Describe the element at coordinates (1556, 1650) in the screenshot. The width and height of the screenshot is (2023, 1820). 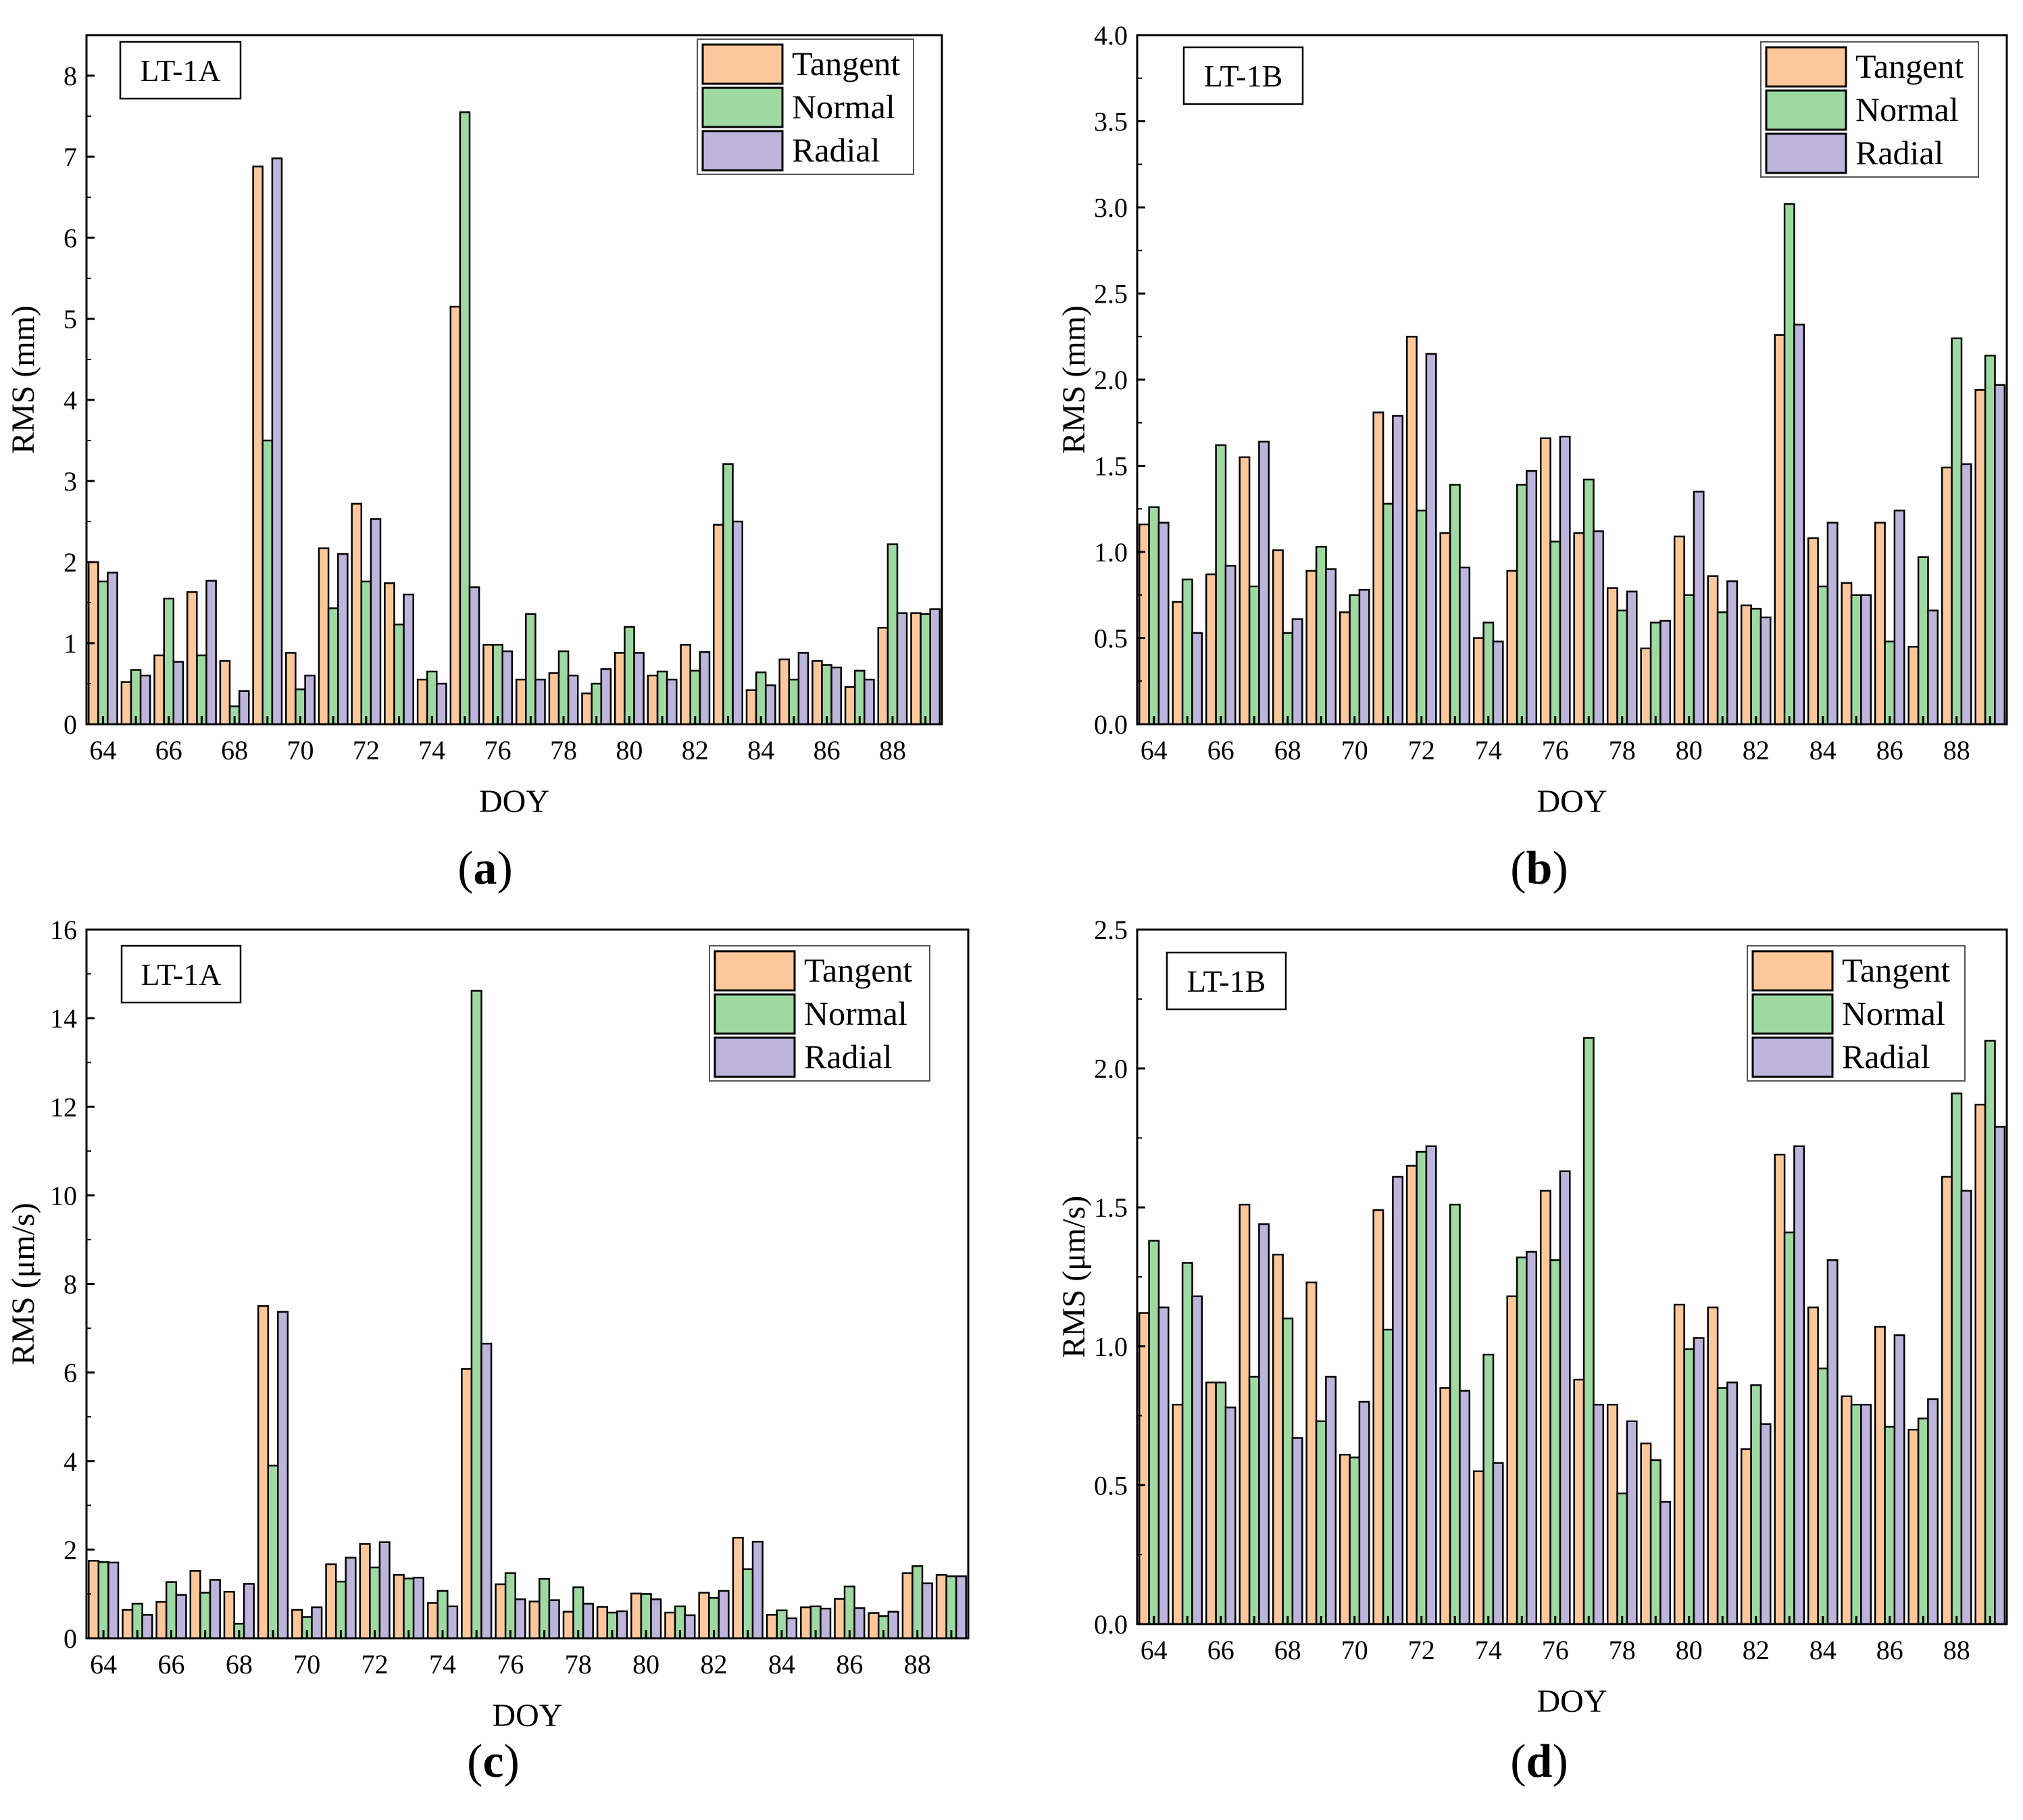
I see `x-tick-label: 76` at that location.